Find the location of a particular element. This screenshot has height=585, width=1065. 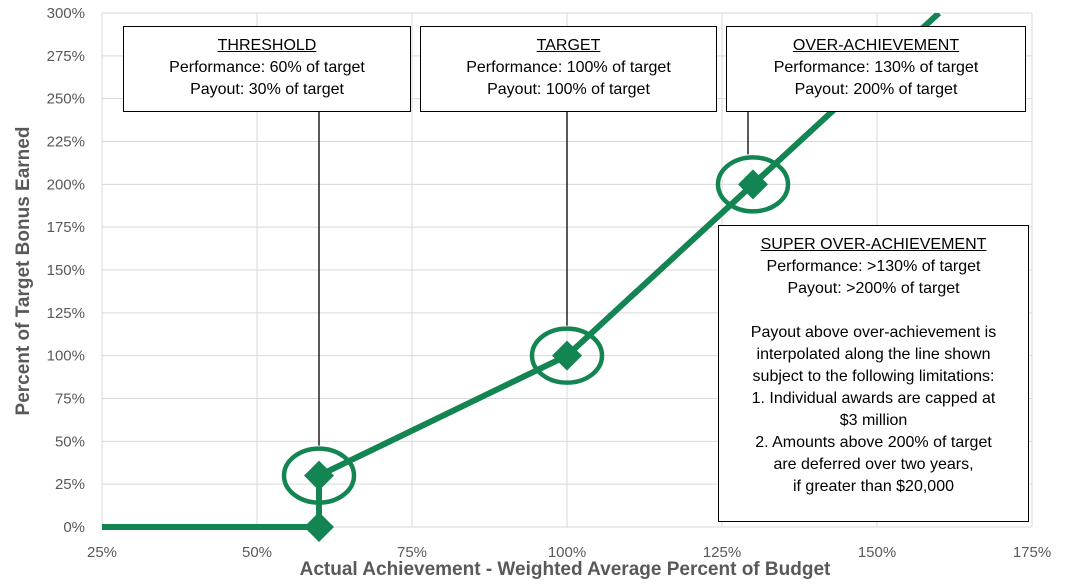

y-tick-label: 25% is located at coordinates (70, 484).